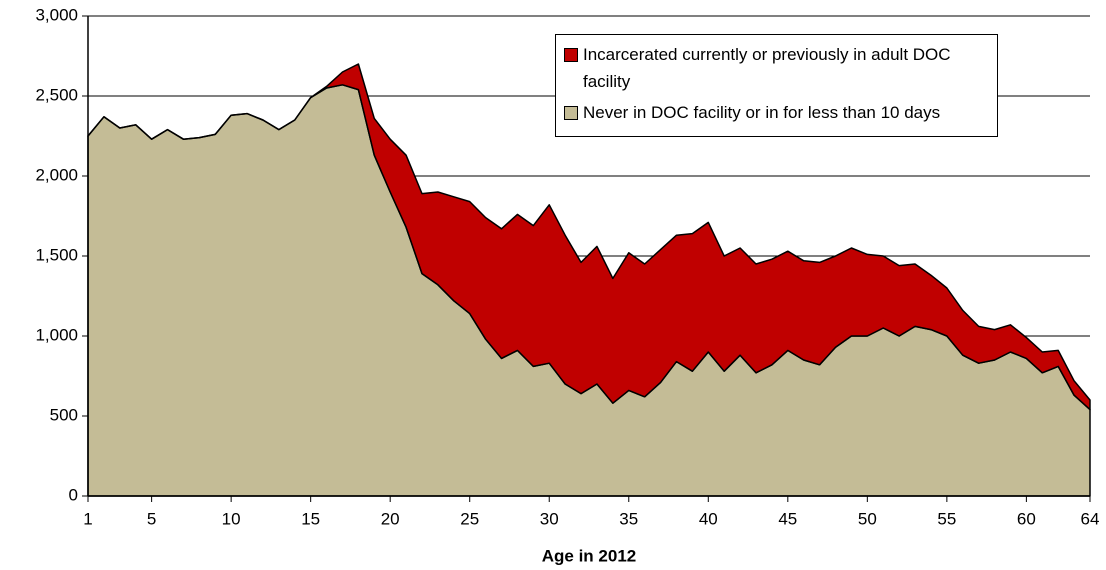 The height and width of the screenshot is (570, 1106). What do you see at coordinates (1090, 518) in the screenshot?
I see `x-tick-label: 64` at bounding box center [1090, 518].